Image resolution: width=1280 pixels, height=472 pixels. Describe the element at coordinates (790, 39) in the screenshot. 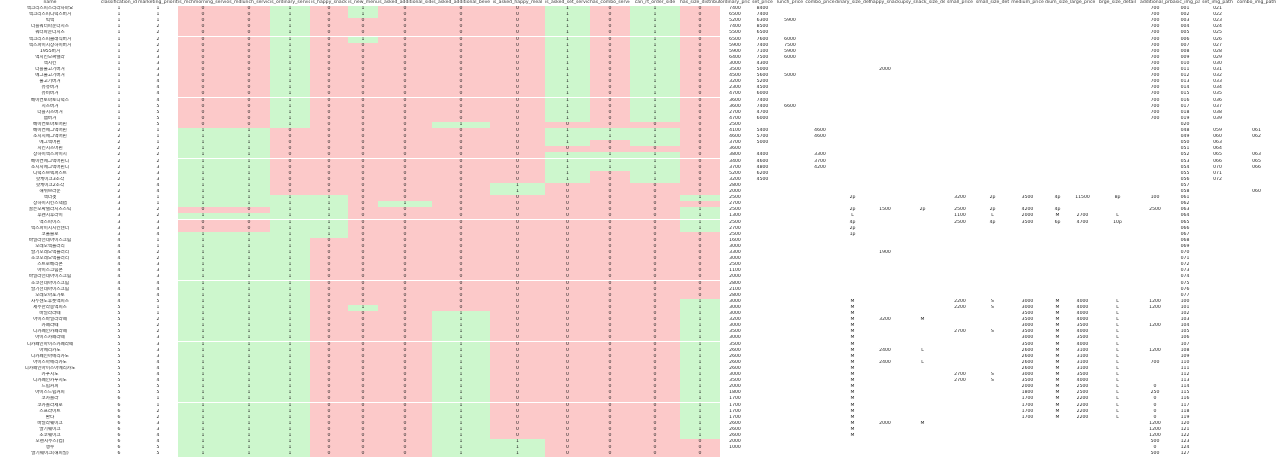

I see `cell: 6000` at that location.